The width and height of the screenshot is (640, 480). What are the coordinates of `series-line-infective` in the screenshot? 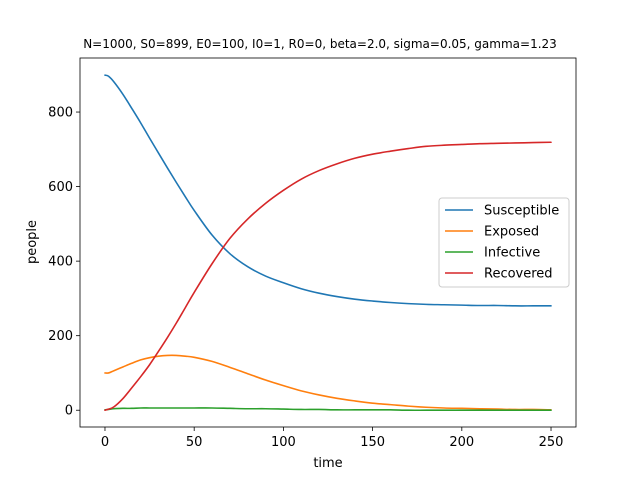 It's located at (328, 409).